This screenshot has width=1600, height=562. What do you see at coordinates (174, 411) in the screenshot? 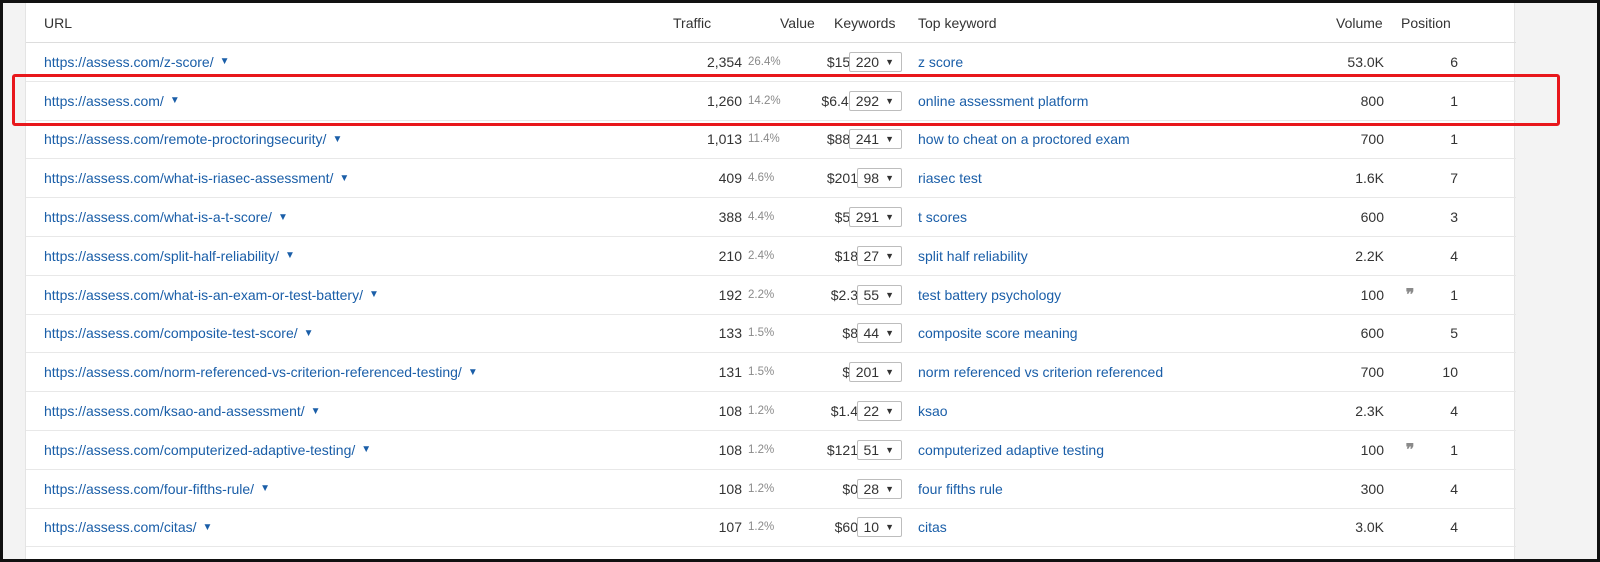
I see `url-link: https://assess.com/ksao-and-assessment/` at bounding box center [174, 411].